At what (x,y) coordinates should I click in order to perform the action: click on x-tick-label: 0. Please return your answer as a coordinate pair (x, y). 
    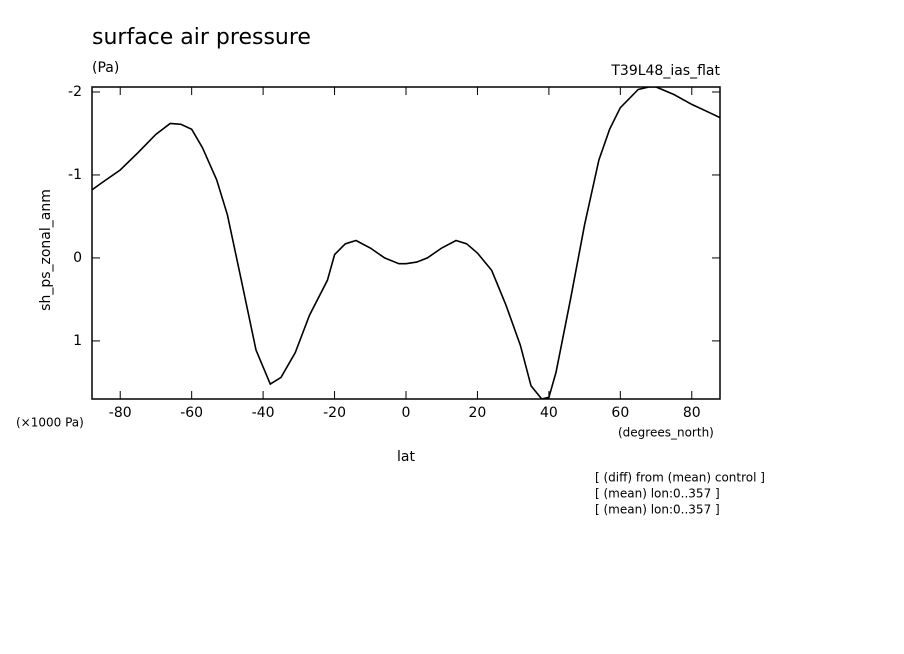
    Looking at the image, I should click on (406, 413).